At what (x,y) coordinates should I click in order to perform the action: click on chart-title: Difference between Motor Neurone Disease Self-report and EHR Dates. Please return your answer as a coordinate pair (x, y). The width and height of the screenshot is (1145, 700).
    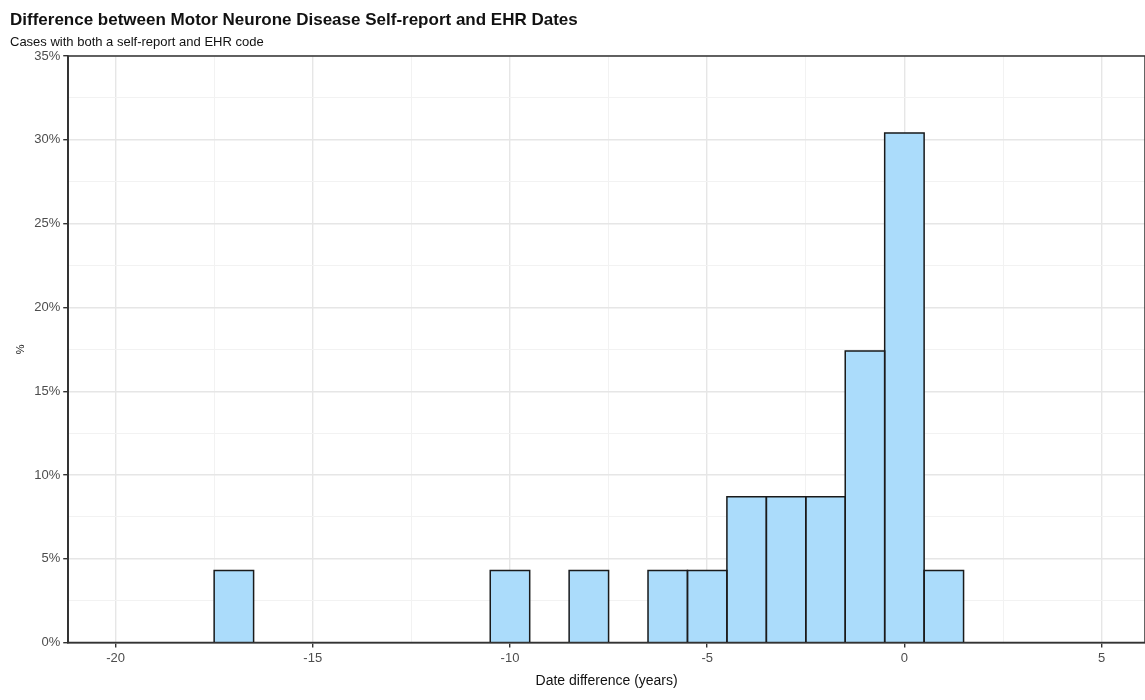
    Looking at the image, I should click on (294, 19).